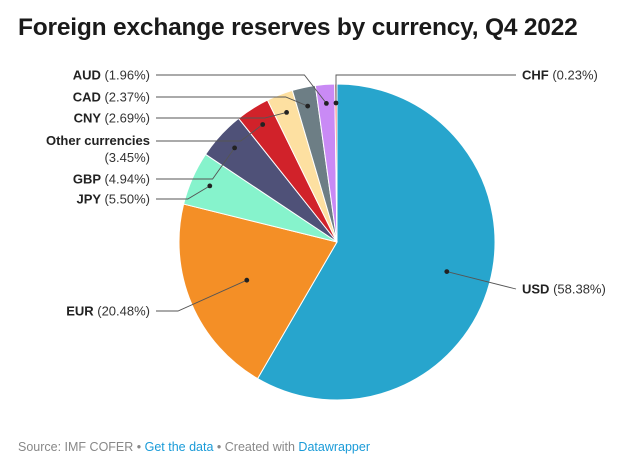  What do you see at coordinates (564, 289) in the screenshot?
I see `label-usd: USD (58.38%)` at bounding box center [564, 289].